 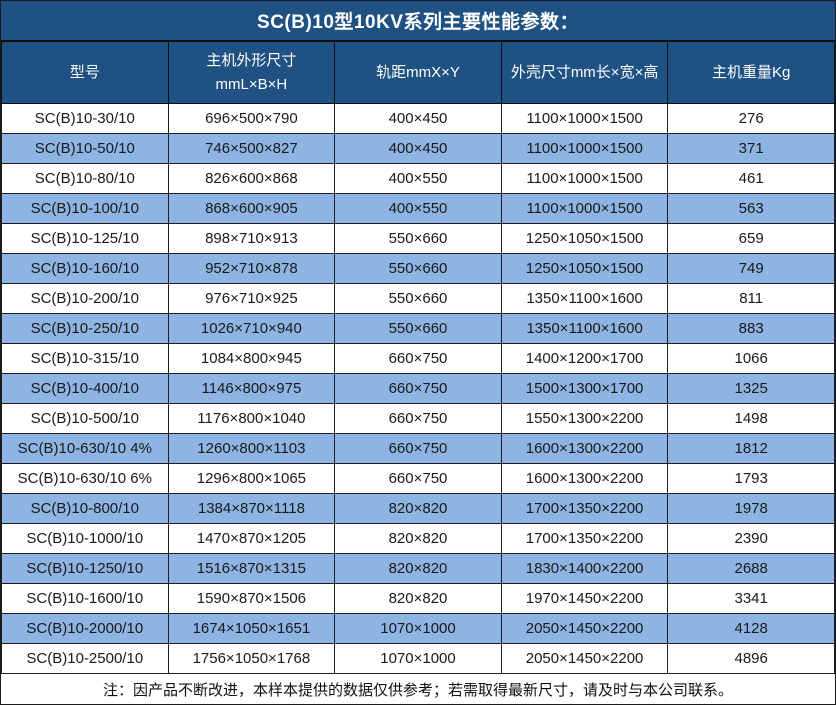 What do you see at coordinates (251, 358) in the screenshot?
I see `table-cell: 1084×800×945` at bounding box center [251, 358].